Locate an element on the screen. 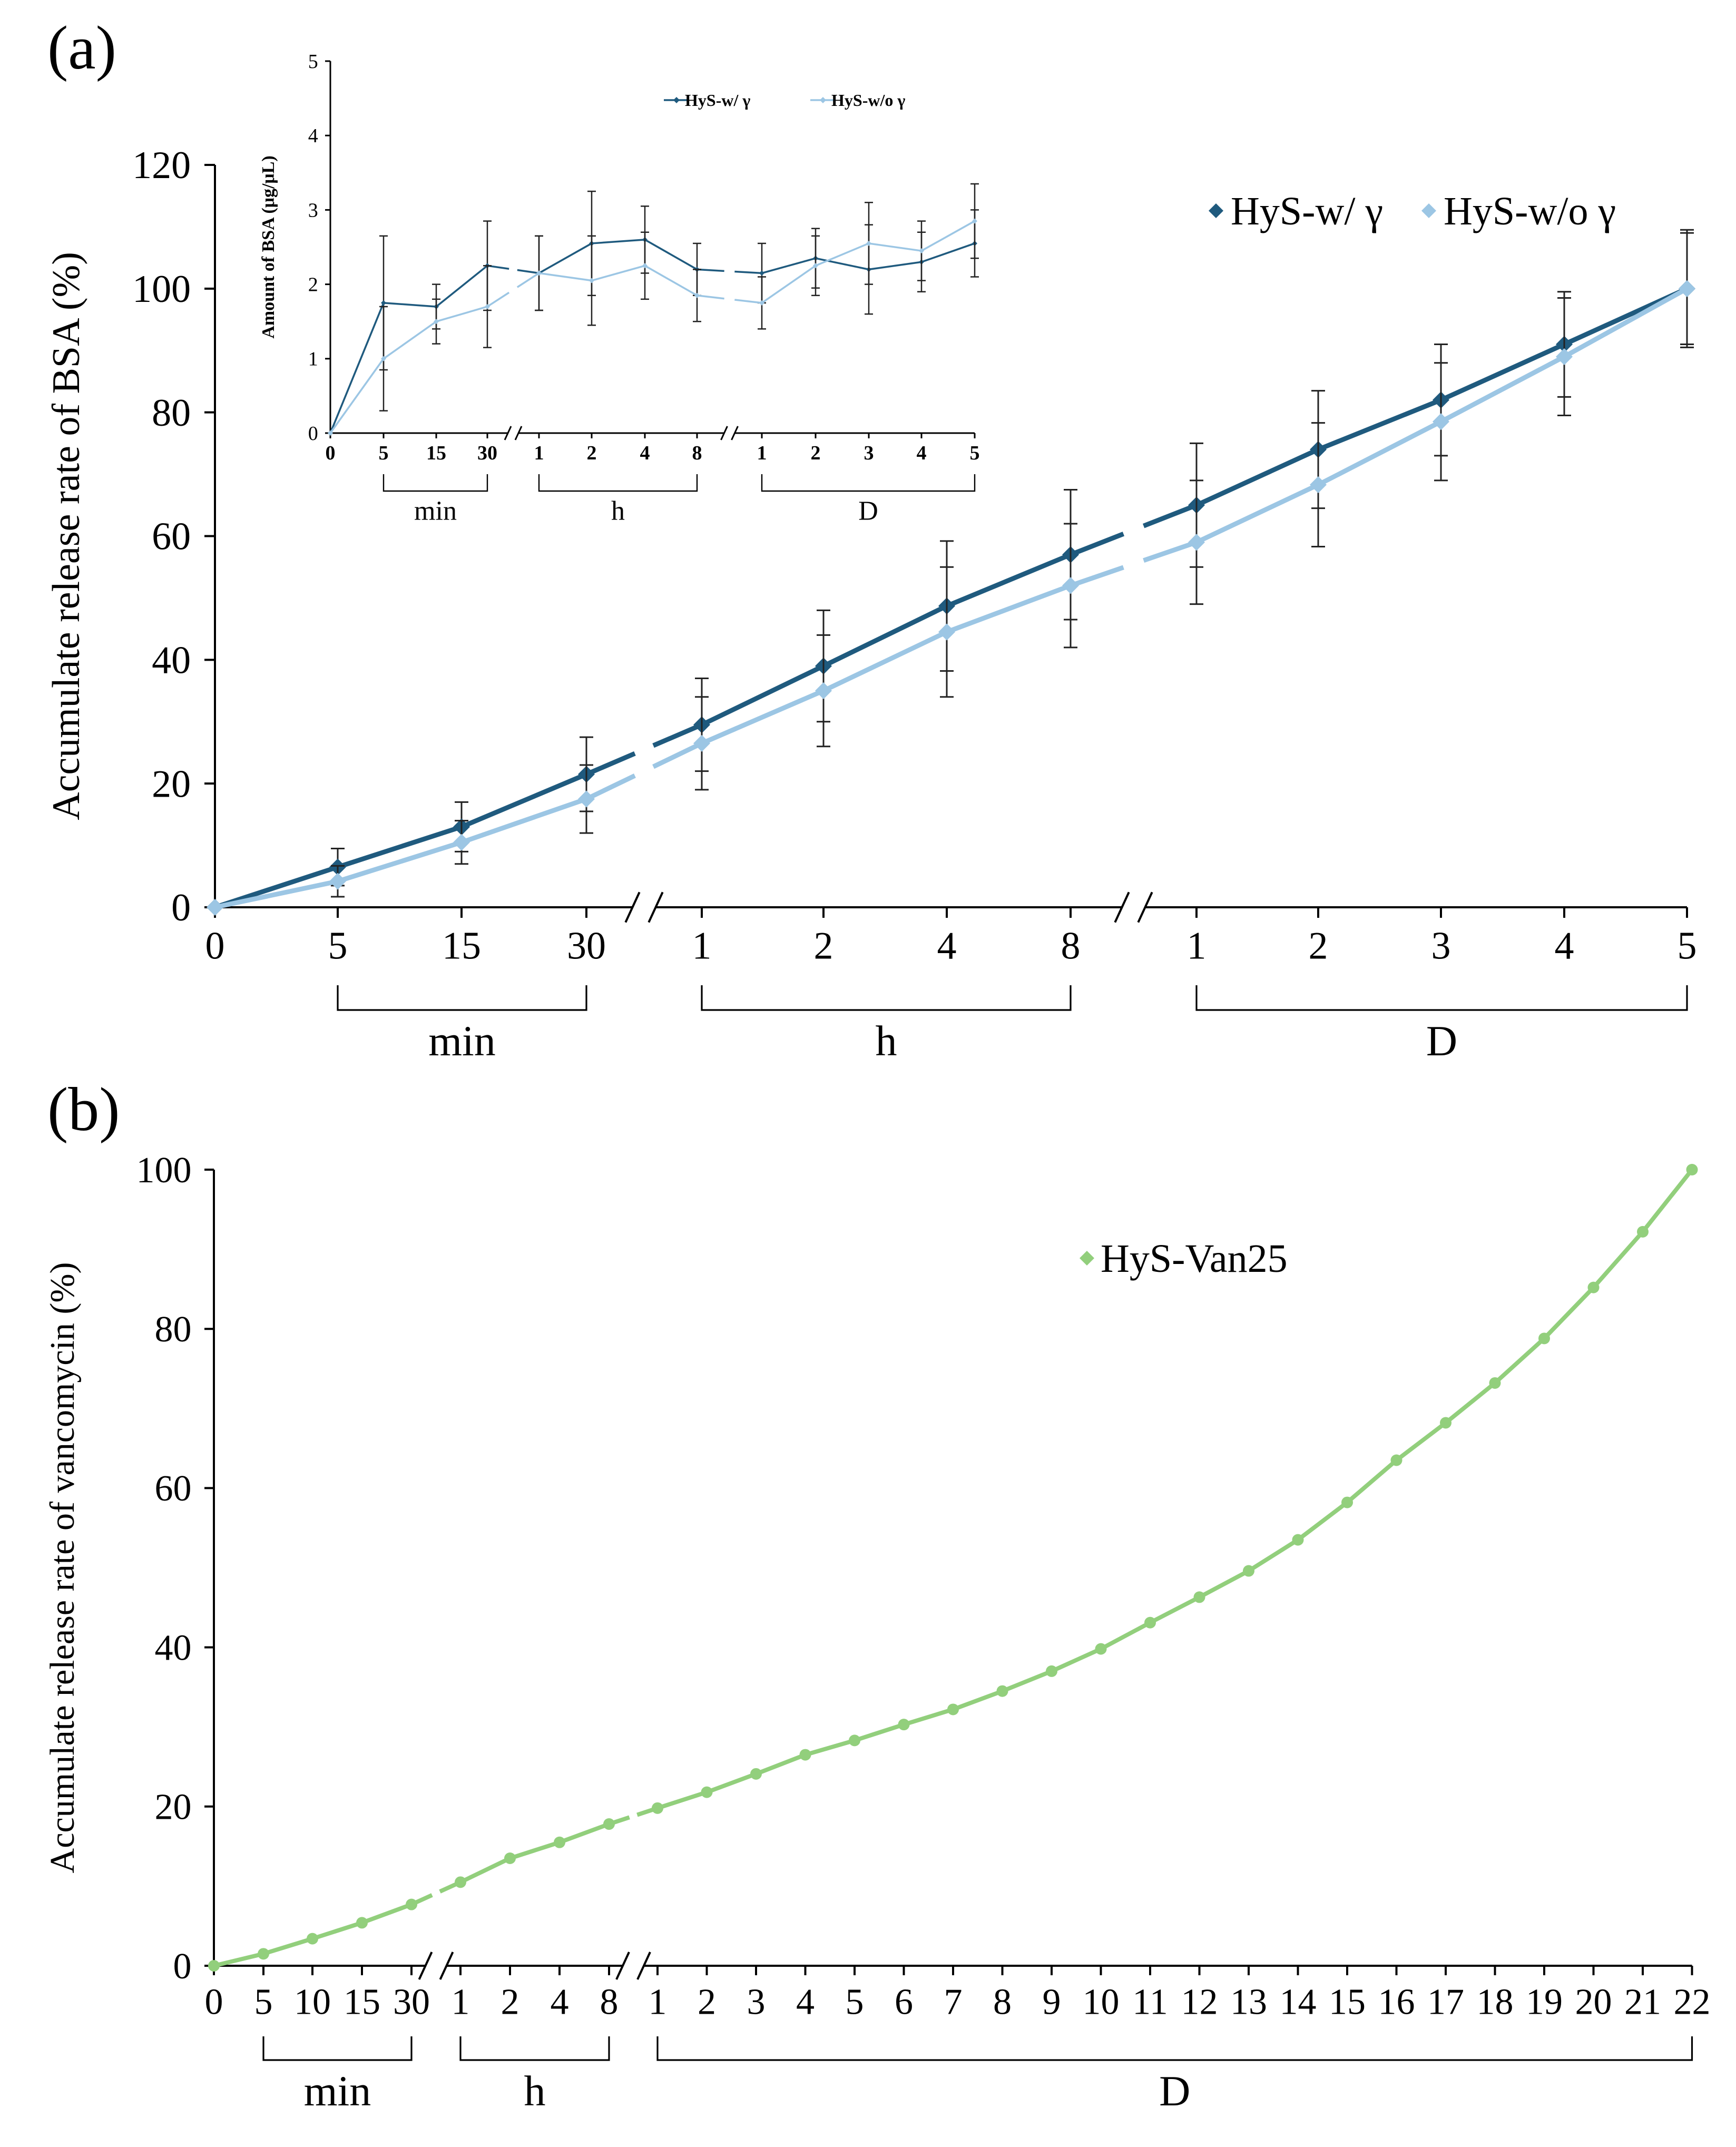 The image size is (1736, 2147). x-tick-label: 16 is located at coordinates (1396, 2003).